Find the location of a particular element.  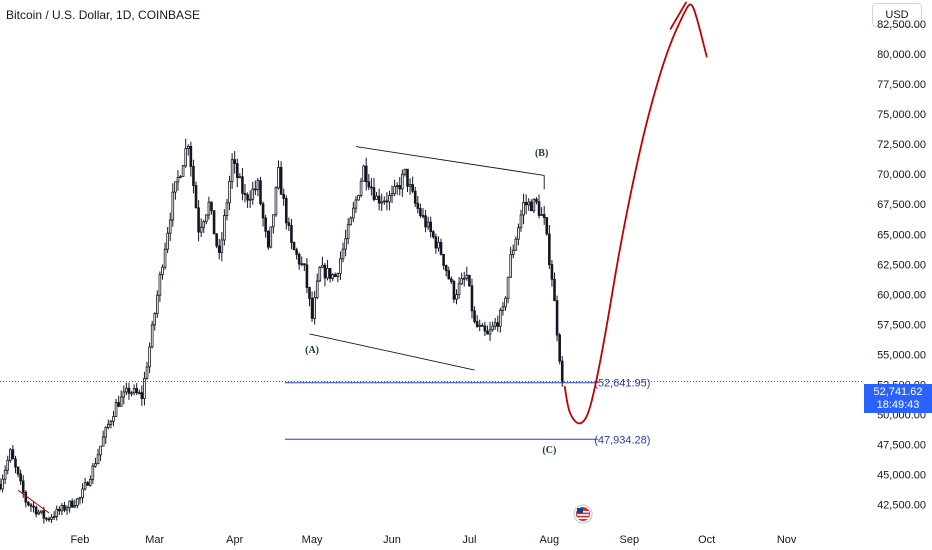

price-tick-label: 72,500.00 is located at coordinates (901, 145).